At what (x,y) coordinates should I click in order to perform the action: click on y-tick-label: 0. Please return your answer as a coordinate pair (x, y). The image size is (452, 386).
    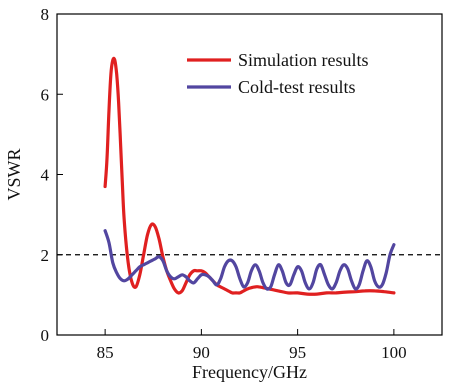
    Looking at the image, I should click on (45, 335).